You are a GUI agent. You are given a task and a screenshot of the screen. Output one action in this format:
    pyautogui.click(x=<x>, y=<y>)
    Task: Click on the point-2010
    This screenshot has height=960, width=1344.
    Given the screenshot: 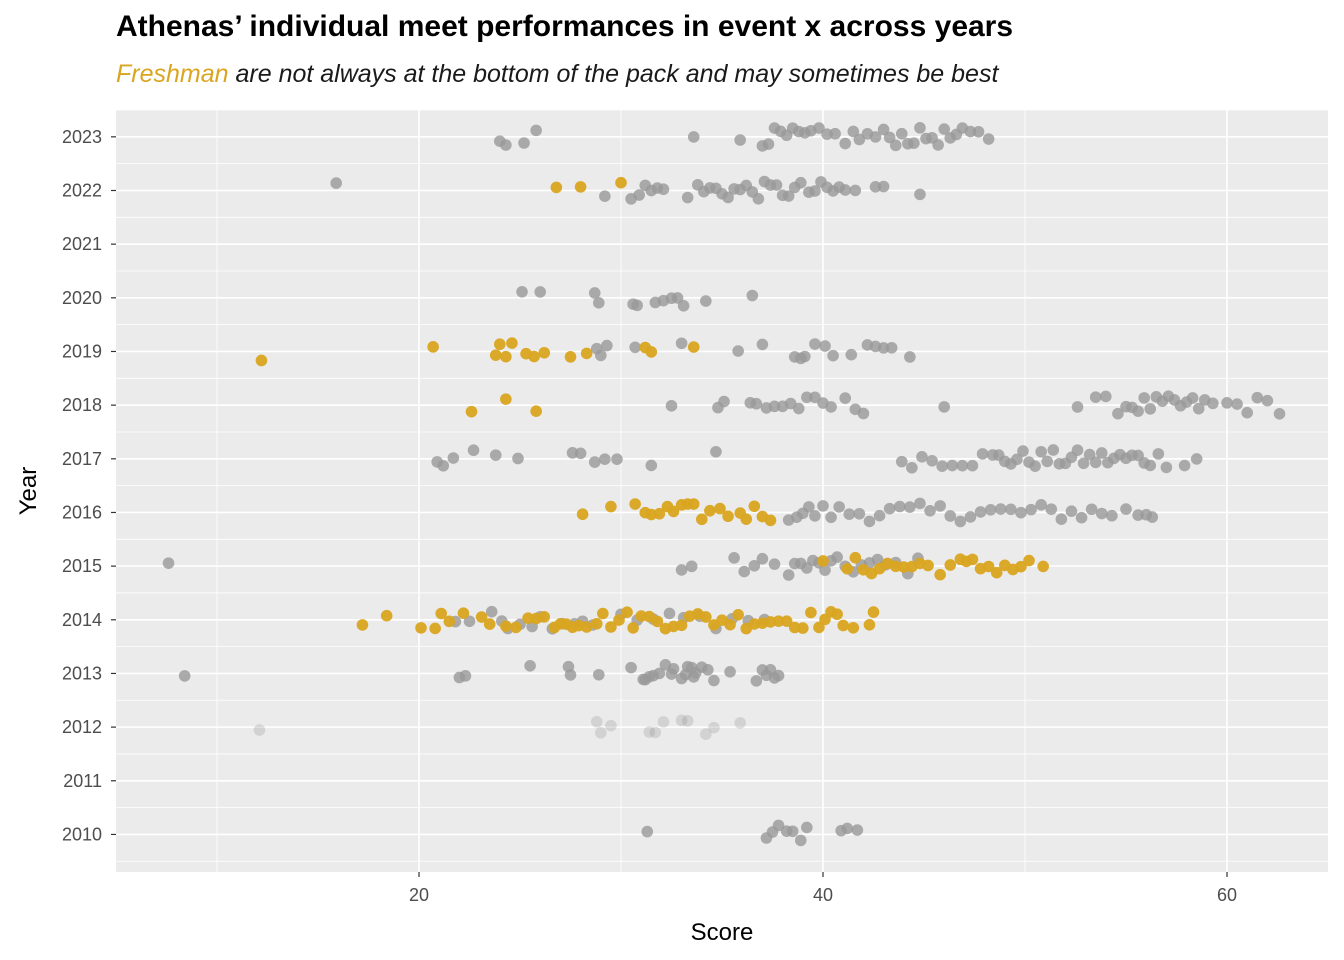 What is the action you would take?
    pyautogui.click(x=807, y=827)
    